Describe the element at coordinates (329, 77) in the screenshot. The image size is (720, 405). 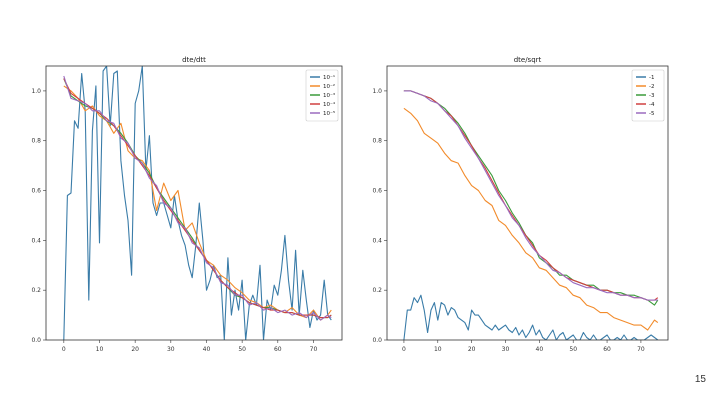
I see `legend-label: 10⁻¹` at that location.